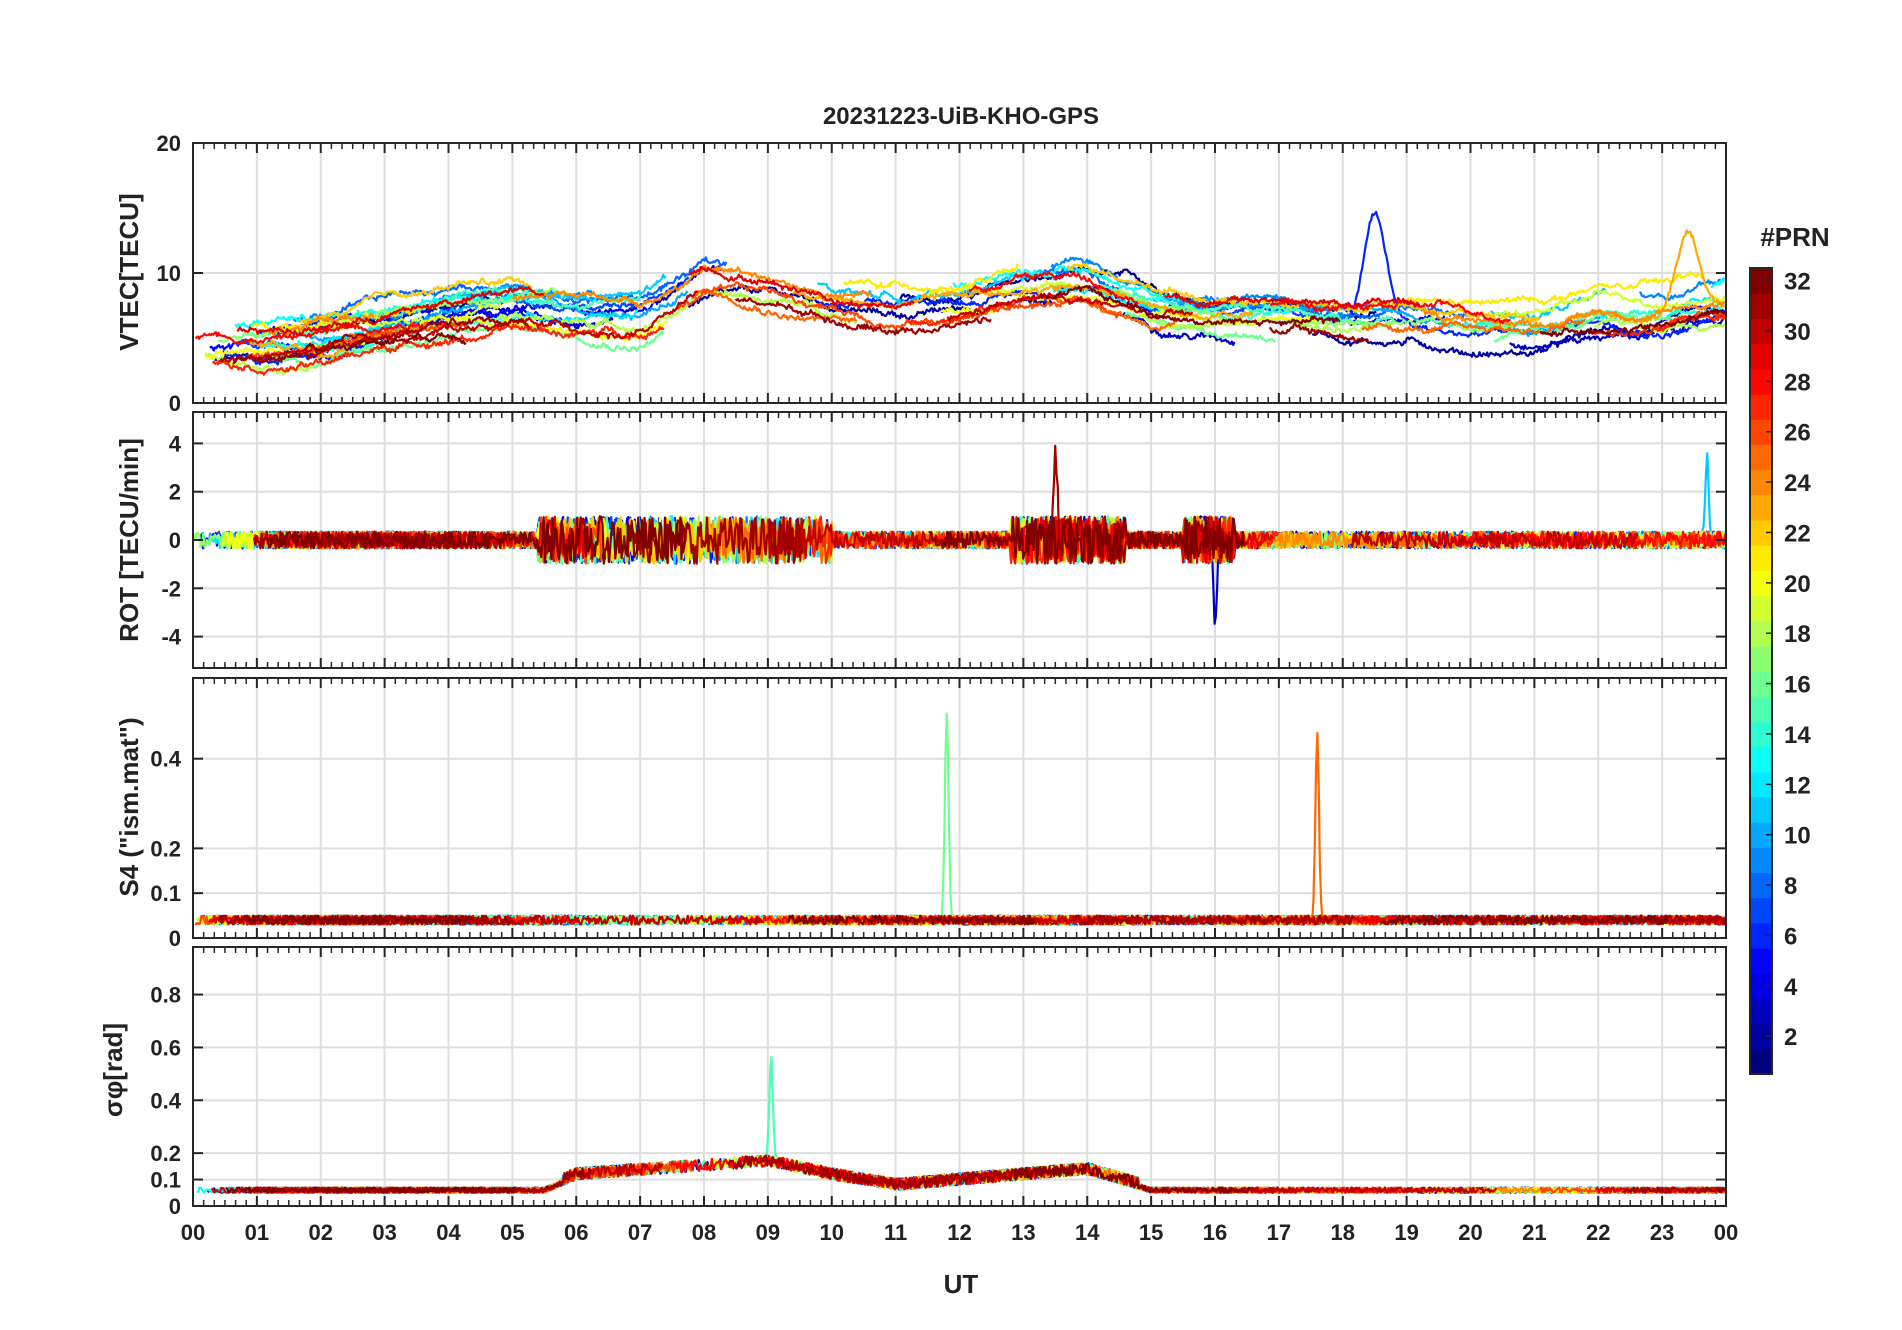  I want to click on sigma_phi-y-tick-label: 0.8, so click(165, 995).